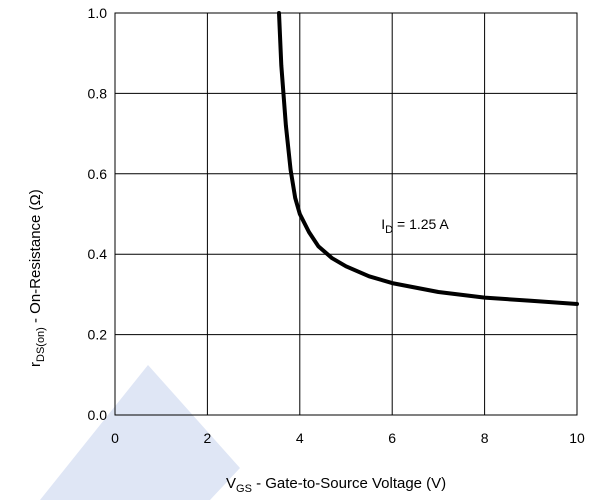  I want to click on y-axis-title-main: r, so click(35, 364).